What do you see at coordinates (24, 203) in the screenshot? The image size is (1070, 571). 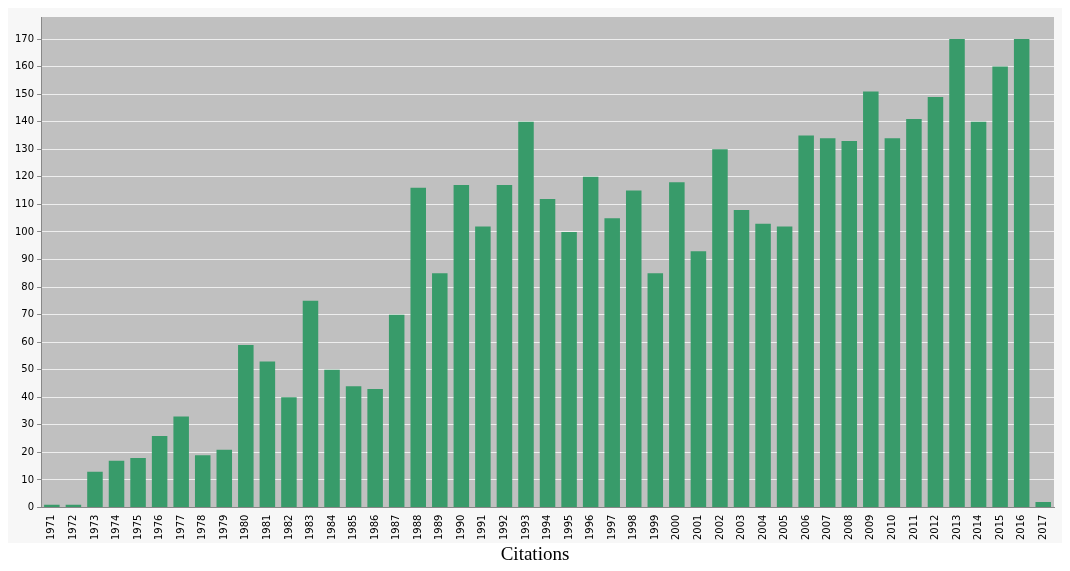 I see `y-tick-label: 110` at bounding box center [24, 203].